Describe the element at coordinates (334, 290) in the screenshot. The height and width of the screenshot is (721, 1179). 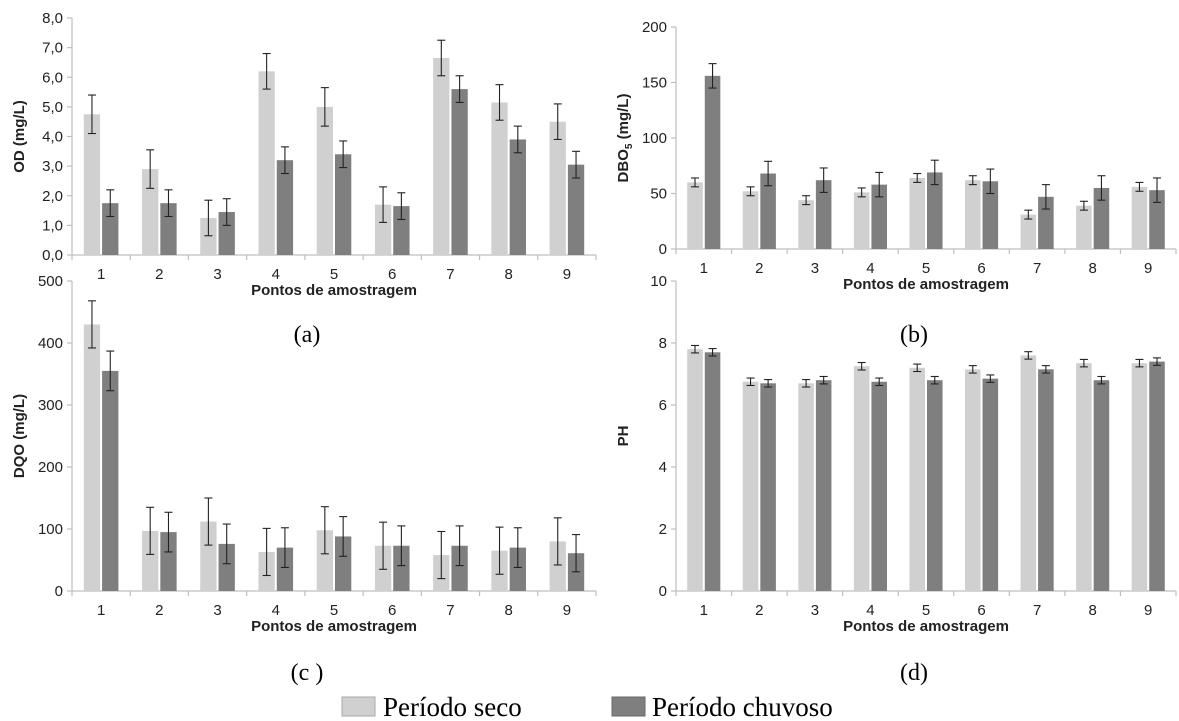
I see `od-x-axis-title: Pontos de amostragem` at that location.